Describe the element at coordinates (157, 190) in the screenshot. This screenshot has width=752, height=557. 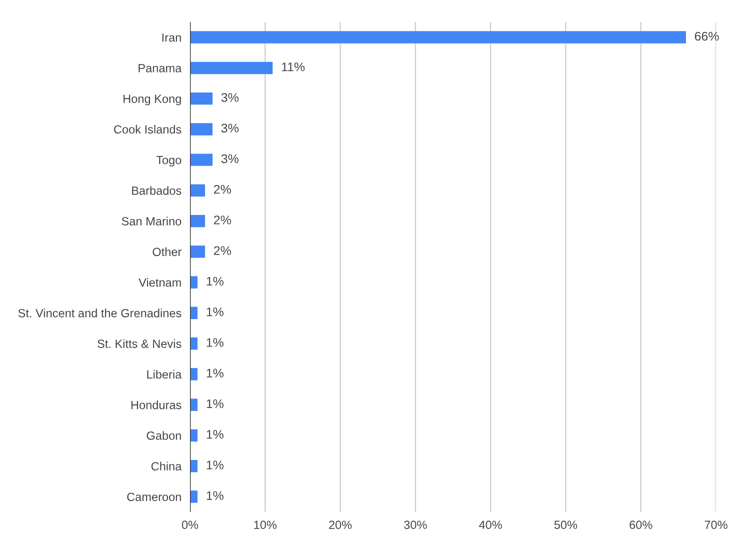
I see `y-tick-label: Barbados` at that location.